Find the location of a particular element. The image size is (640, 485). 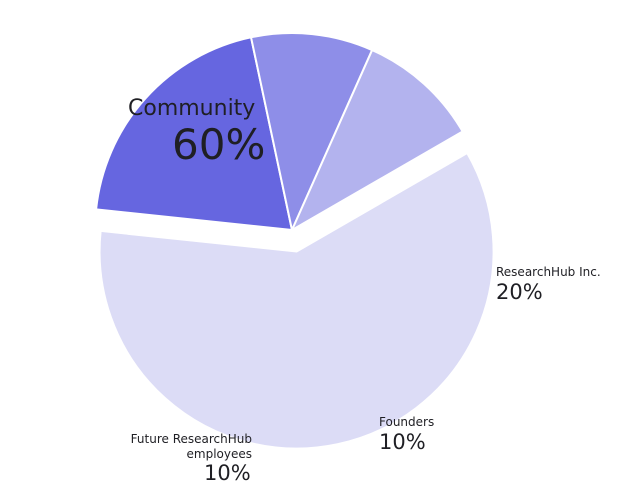

slice-name-founders: Founders is located at coordinates (407, 422).